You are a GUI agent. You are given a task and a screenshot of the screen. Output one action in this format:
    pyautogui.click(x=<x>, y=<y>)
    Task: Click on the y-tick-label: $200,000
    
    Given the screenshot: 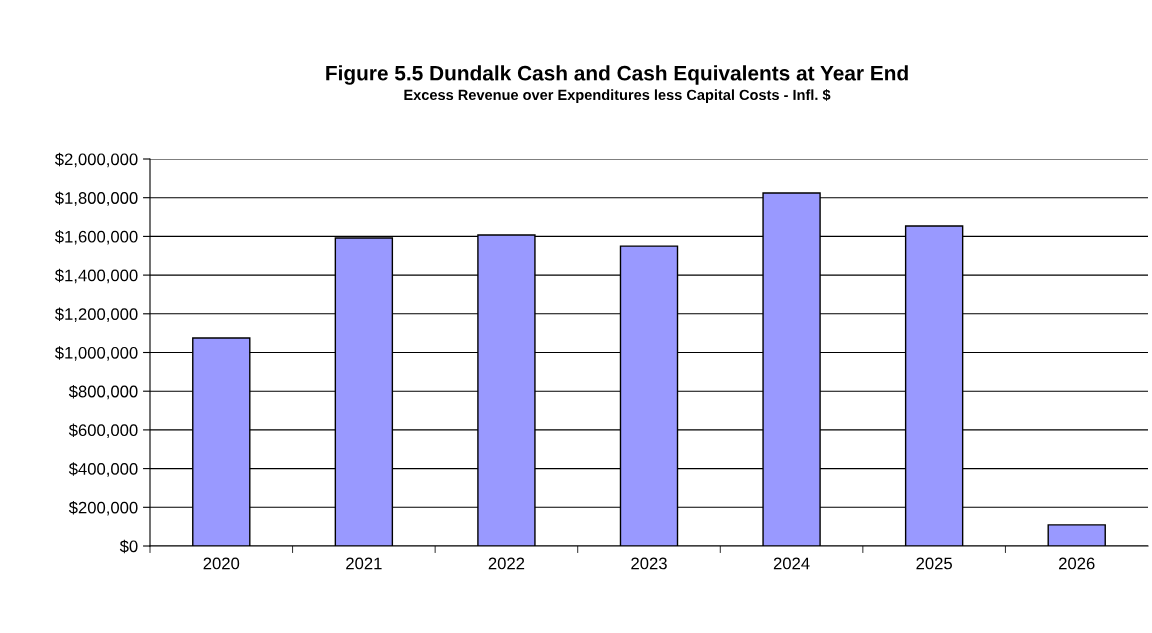 What is the action you would take?
    pyautogui.click(x=103, y=508)
    